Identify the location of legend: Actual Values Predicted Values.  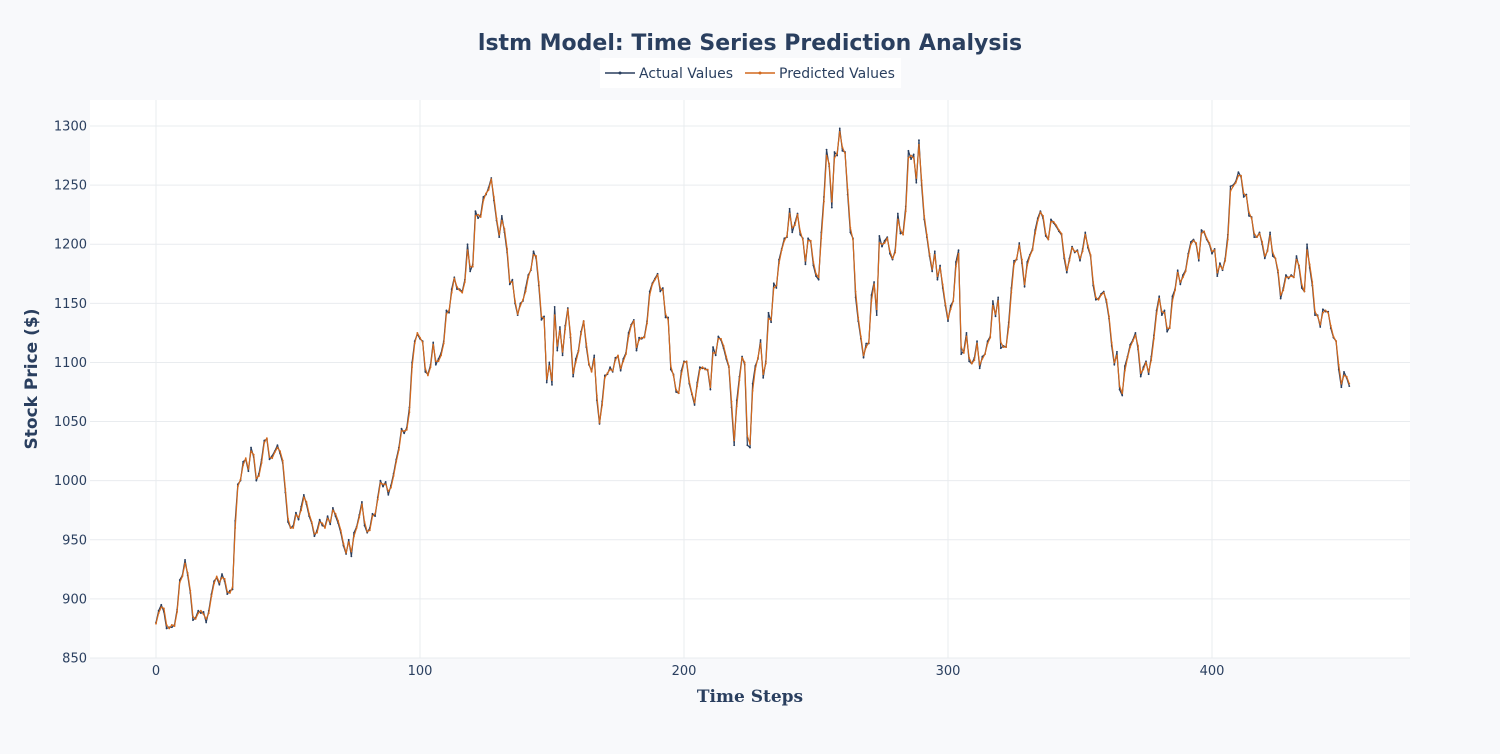
(750, 73).